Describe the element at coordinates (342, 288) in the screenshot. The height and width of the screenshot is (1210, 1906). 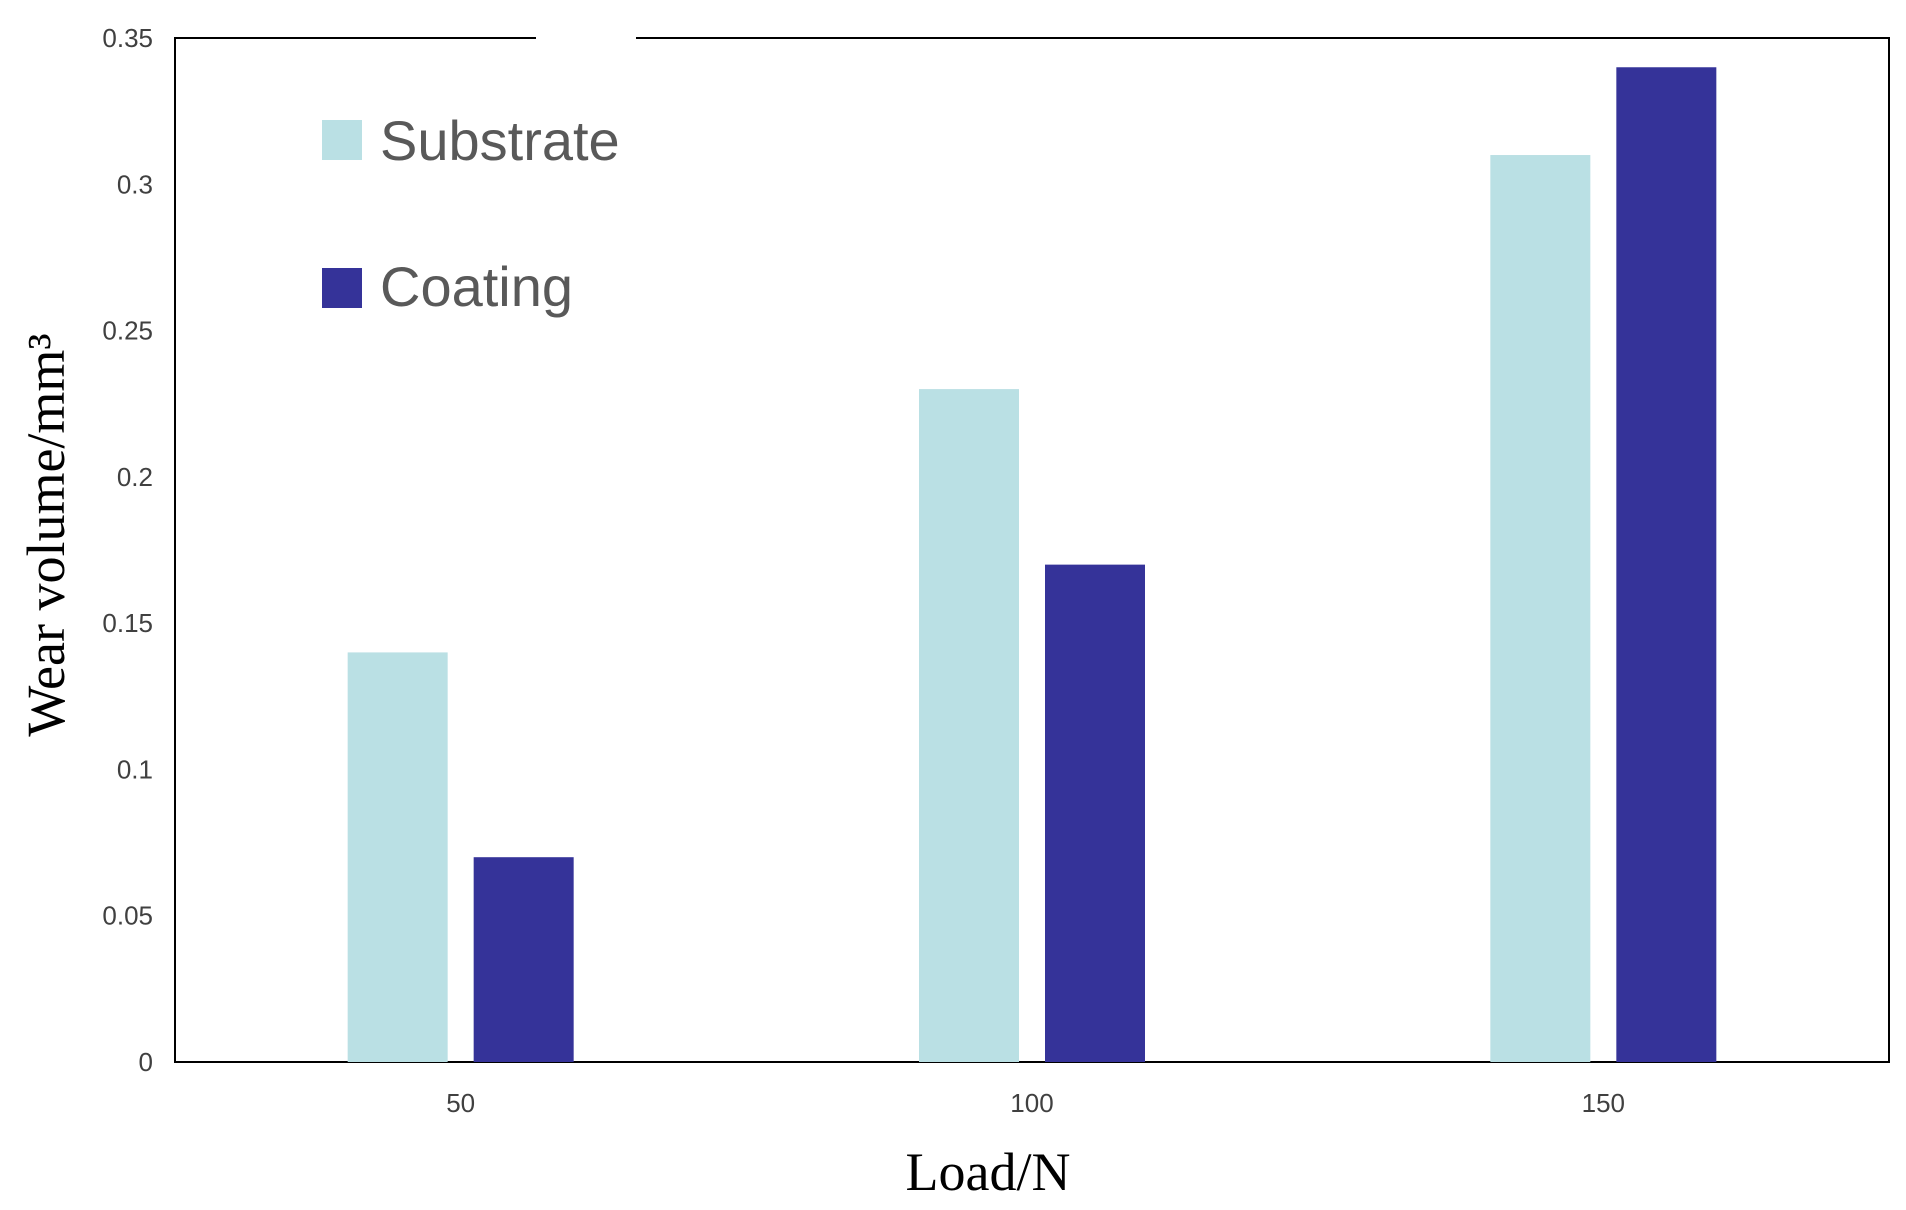
I see `legend-swatch-coating` at that location.